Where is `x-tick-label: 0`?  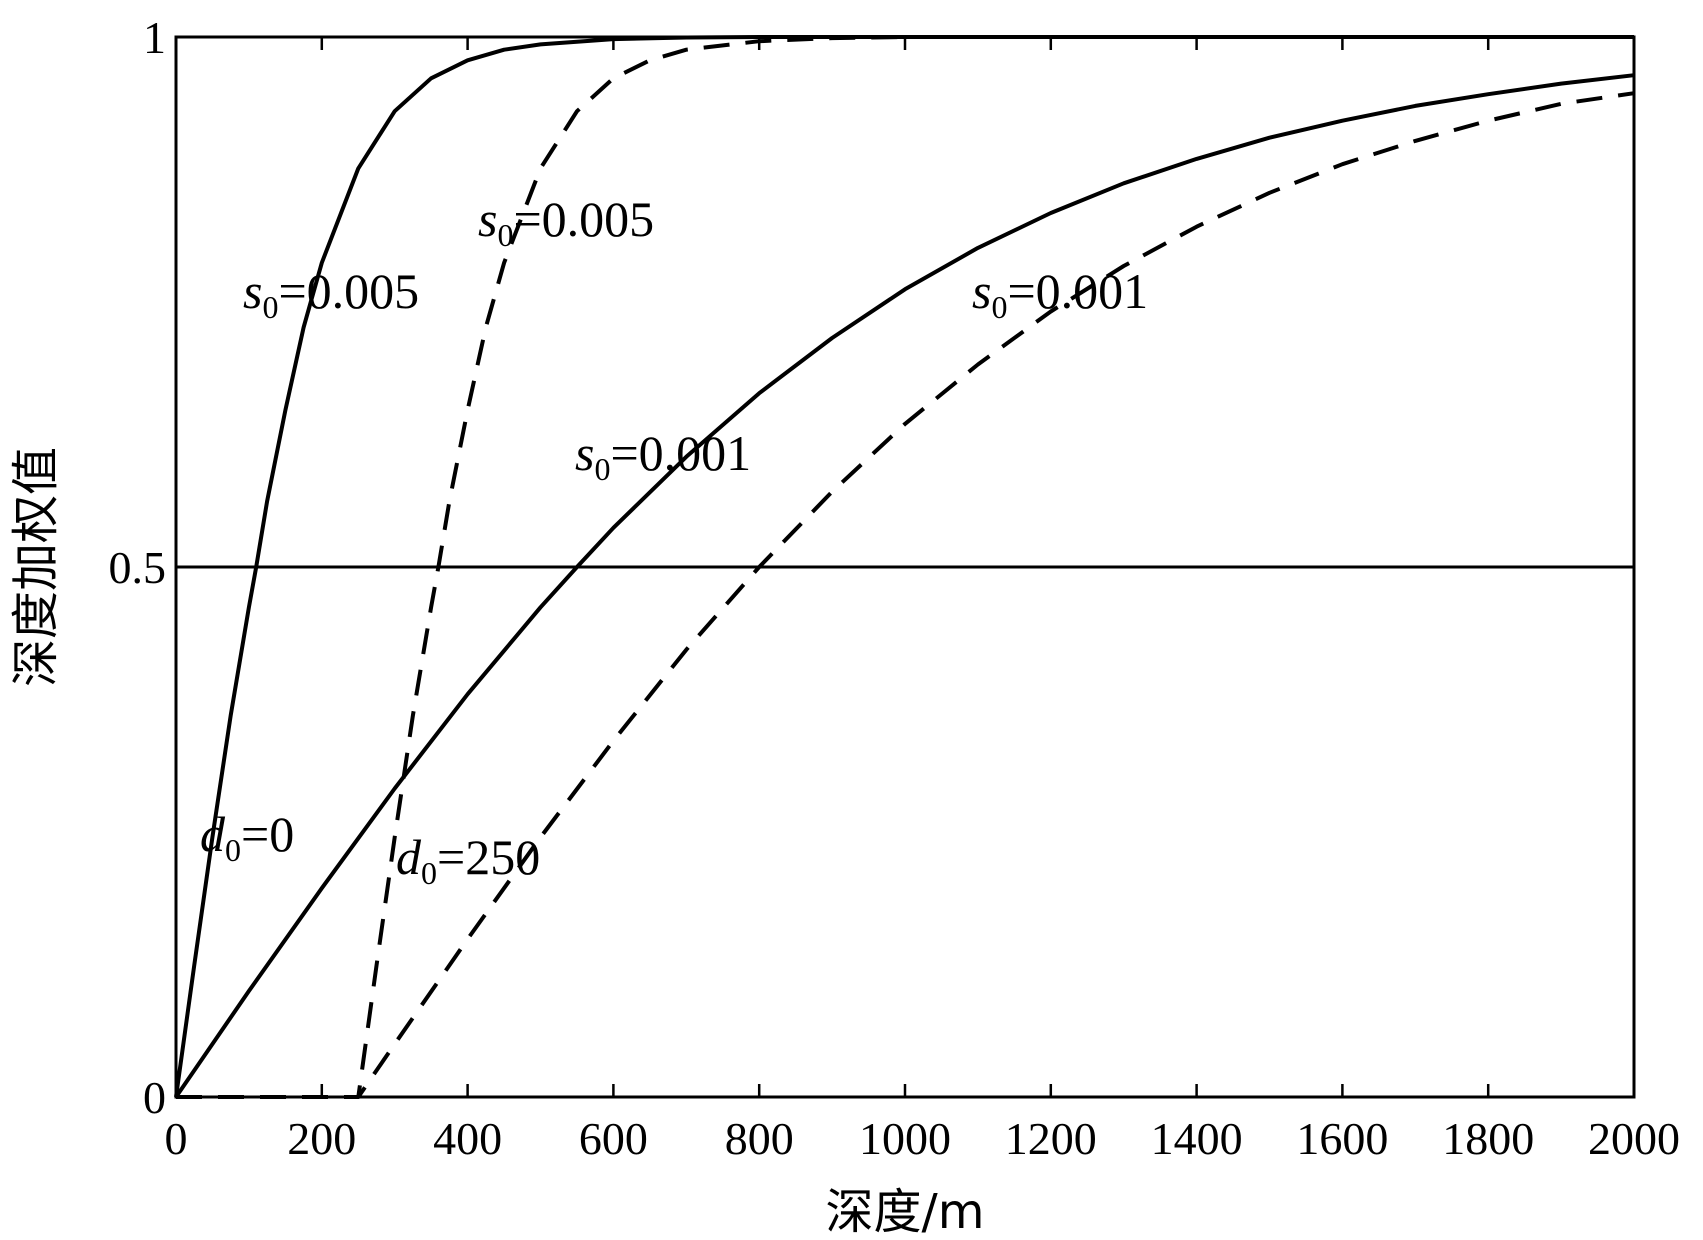
x-tick-label: 0 is located at coordinates (176, 1138).